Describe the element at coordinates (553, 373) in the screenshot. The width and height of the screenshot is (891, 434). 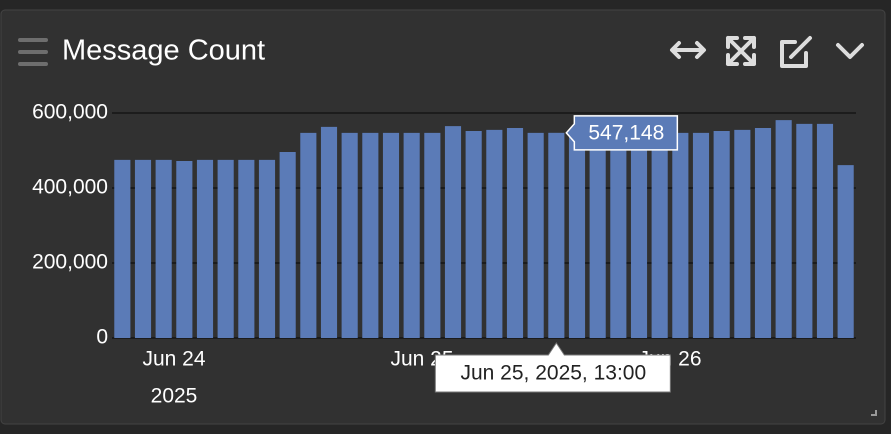
I see `tooltip-label: Jun 25, 2025, 13:00` at that location.